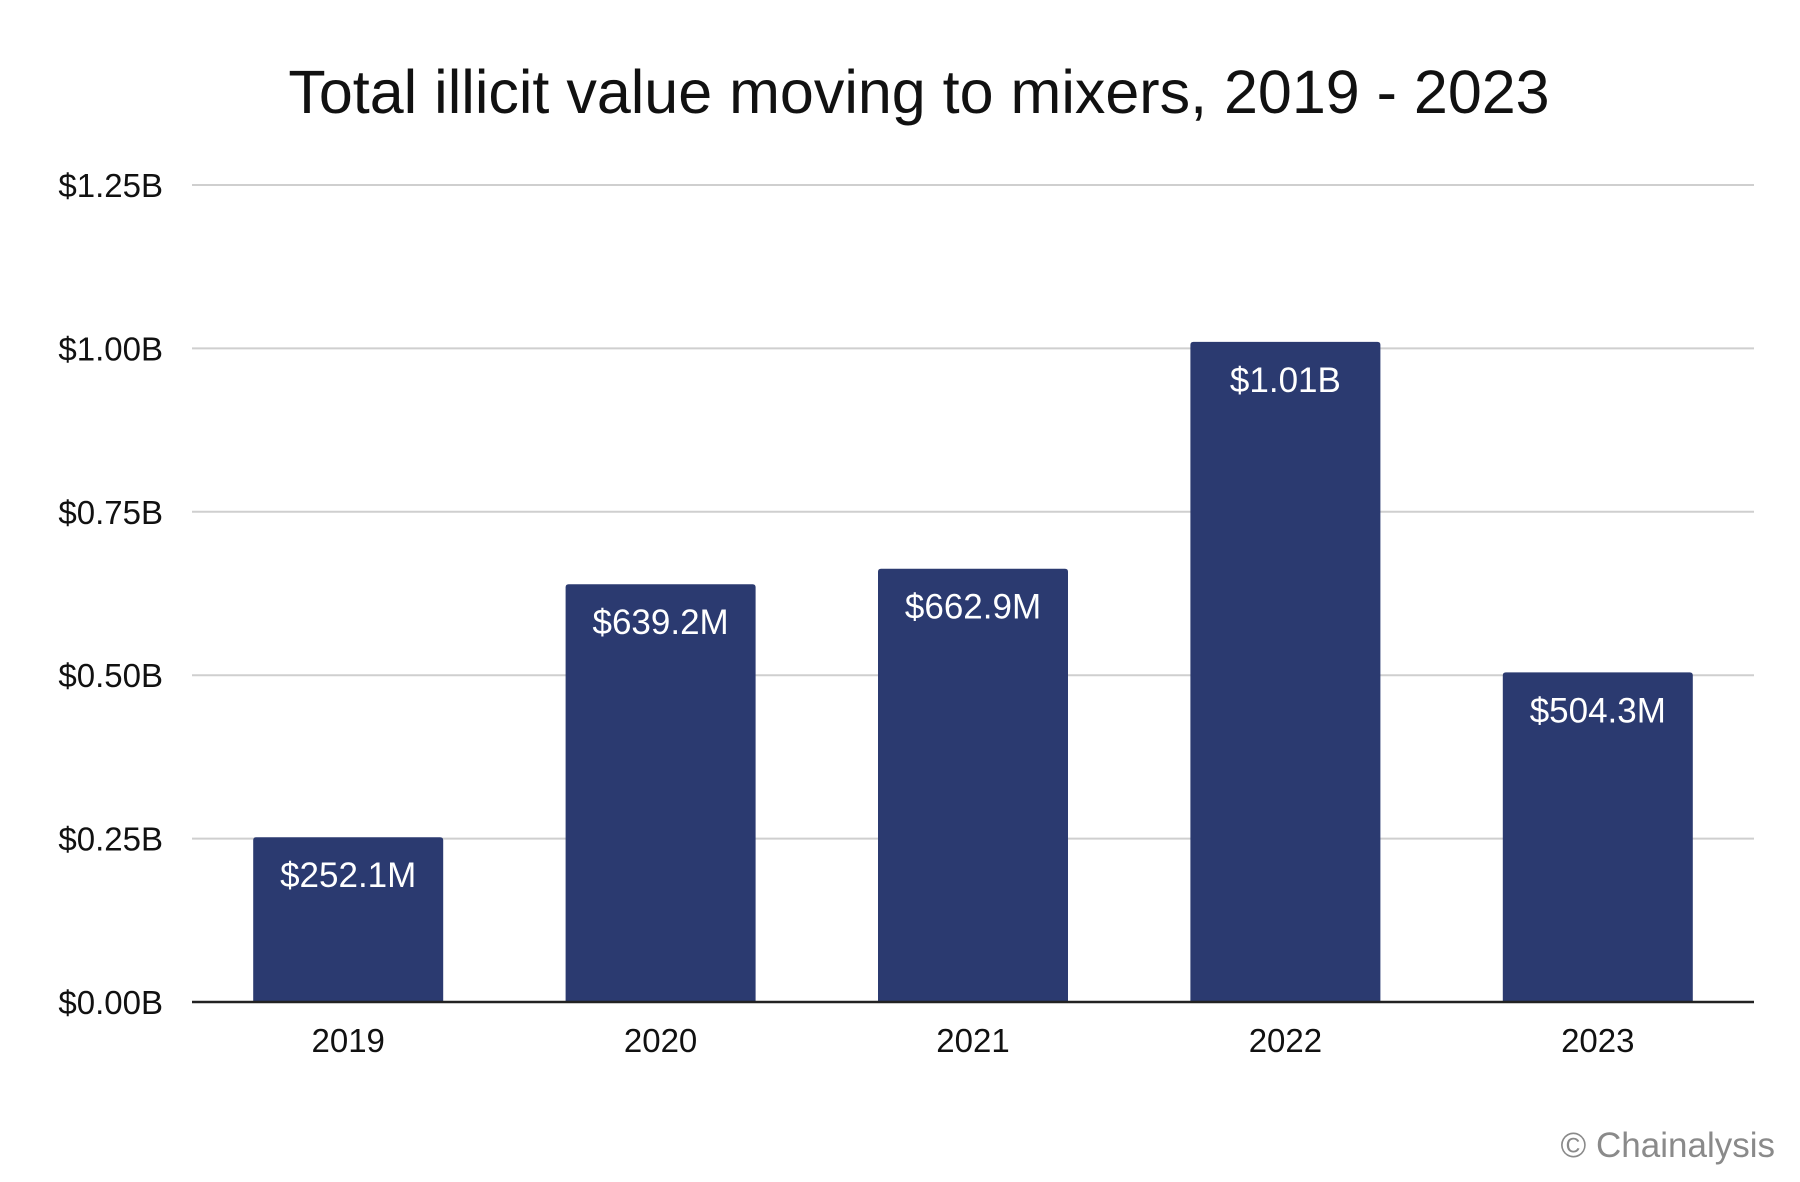  I want to click on x-tick-label: 2021, so click(972, 1040).